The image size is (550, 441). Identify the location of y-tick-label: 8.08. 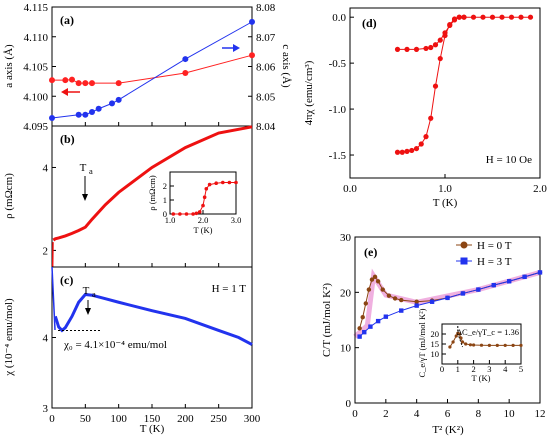
(266, 8).